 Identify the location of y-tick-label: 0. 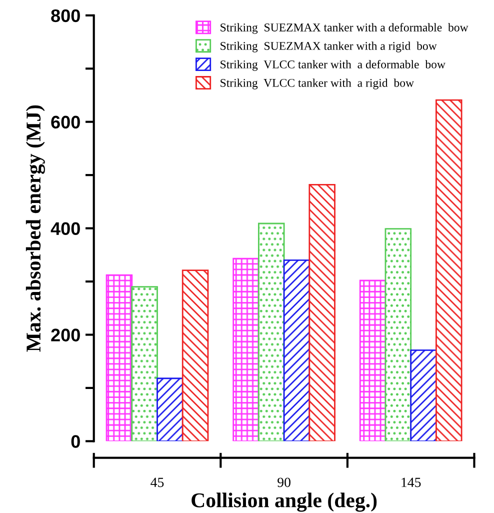
(75, 441).